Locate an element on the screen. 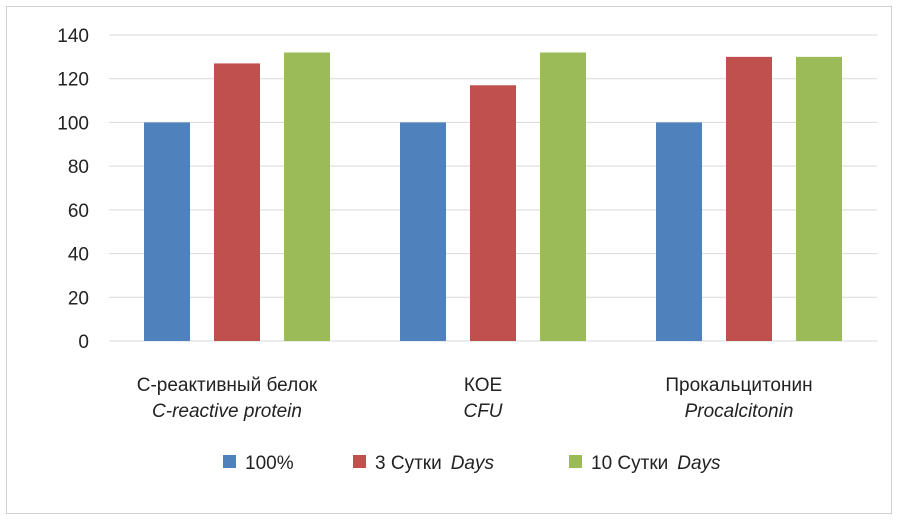 The width and height of the screenshot is (900, 520). category-label: КОЕ is located at coordinates (483, 385).